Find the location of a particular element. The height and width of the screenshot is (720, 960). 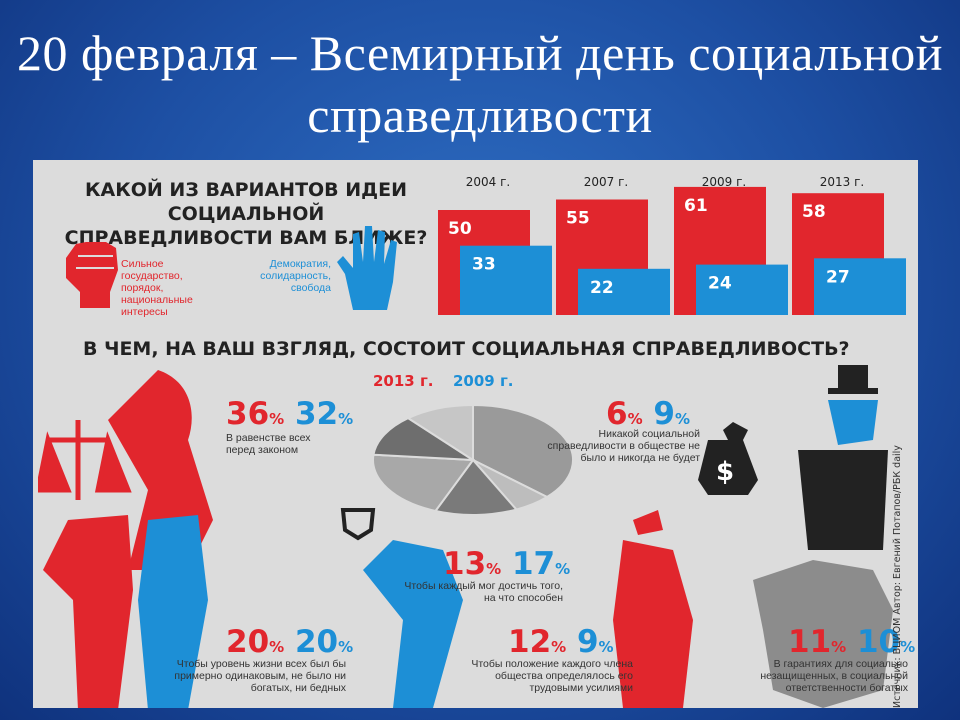

open-hand-icon is located at coordinates (367, 268).